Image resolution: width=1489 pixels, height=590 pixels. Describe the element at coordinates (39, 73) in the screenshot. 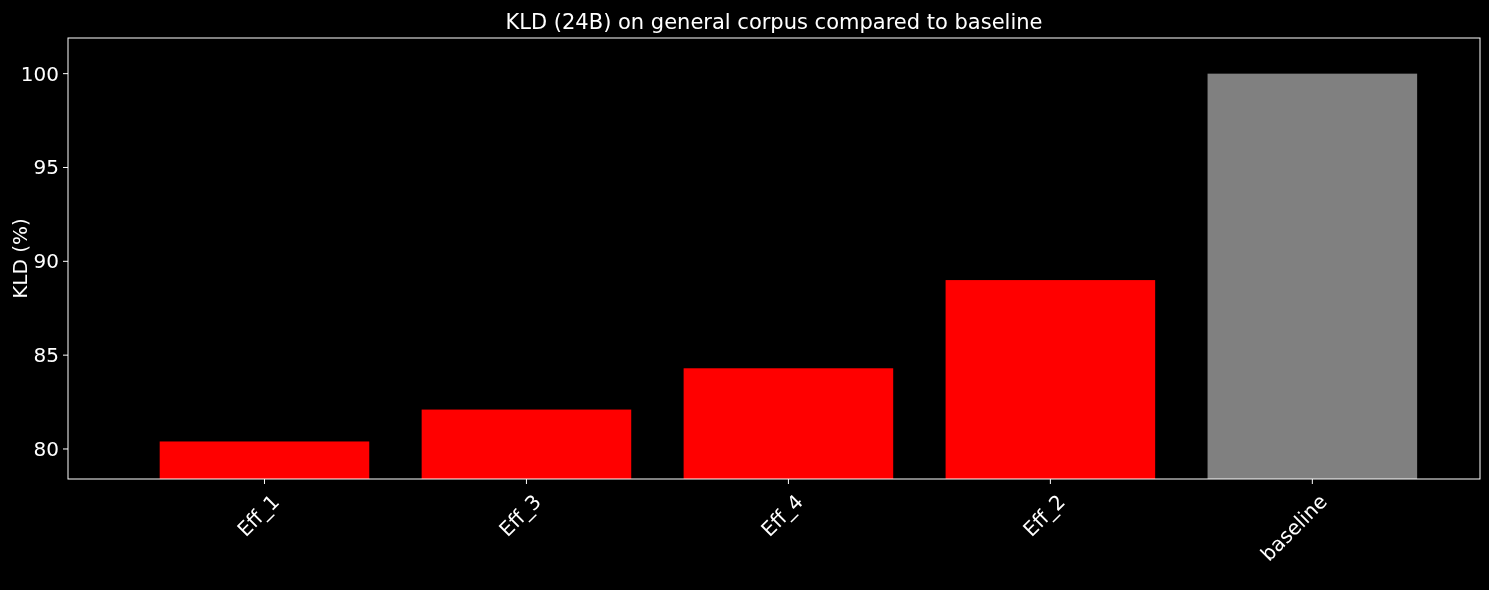

I see `y-tick-label: 100` at that location.